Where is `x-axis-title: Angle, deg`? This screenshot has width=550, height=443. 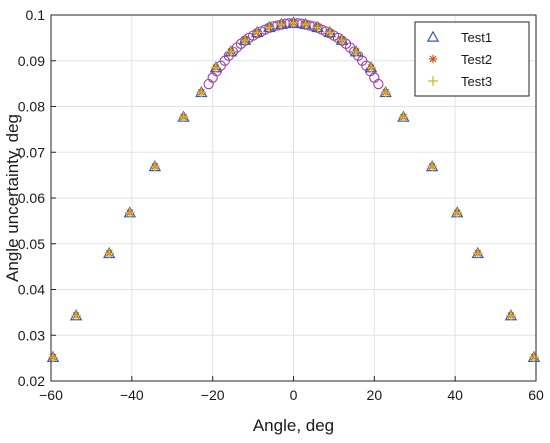
x-axis-title: Angle, deg is located at coordinates (293, 425).